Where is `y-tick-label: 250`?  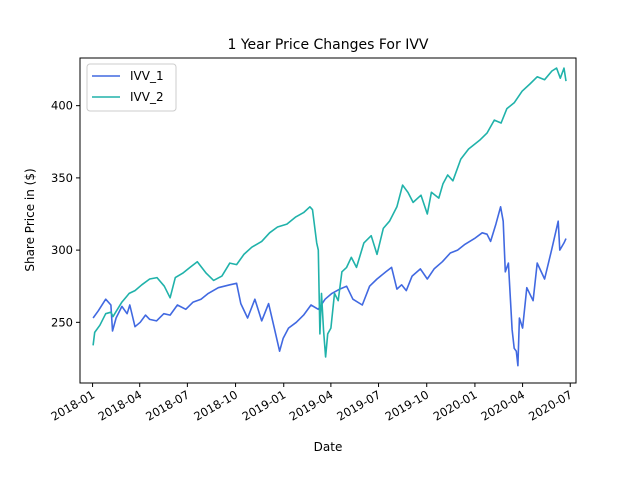 y-tick-label: 250 is located at coordinates (62, 322).